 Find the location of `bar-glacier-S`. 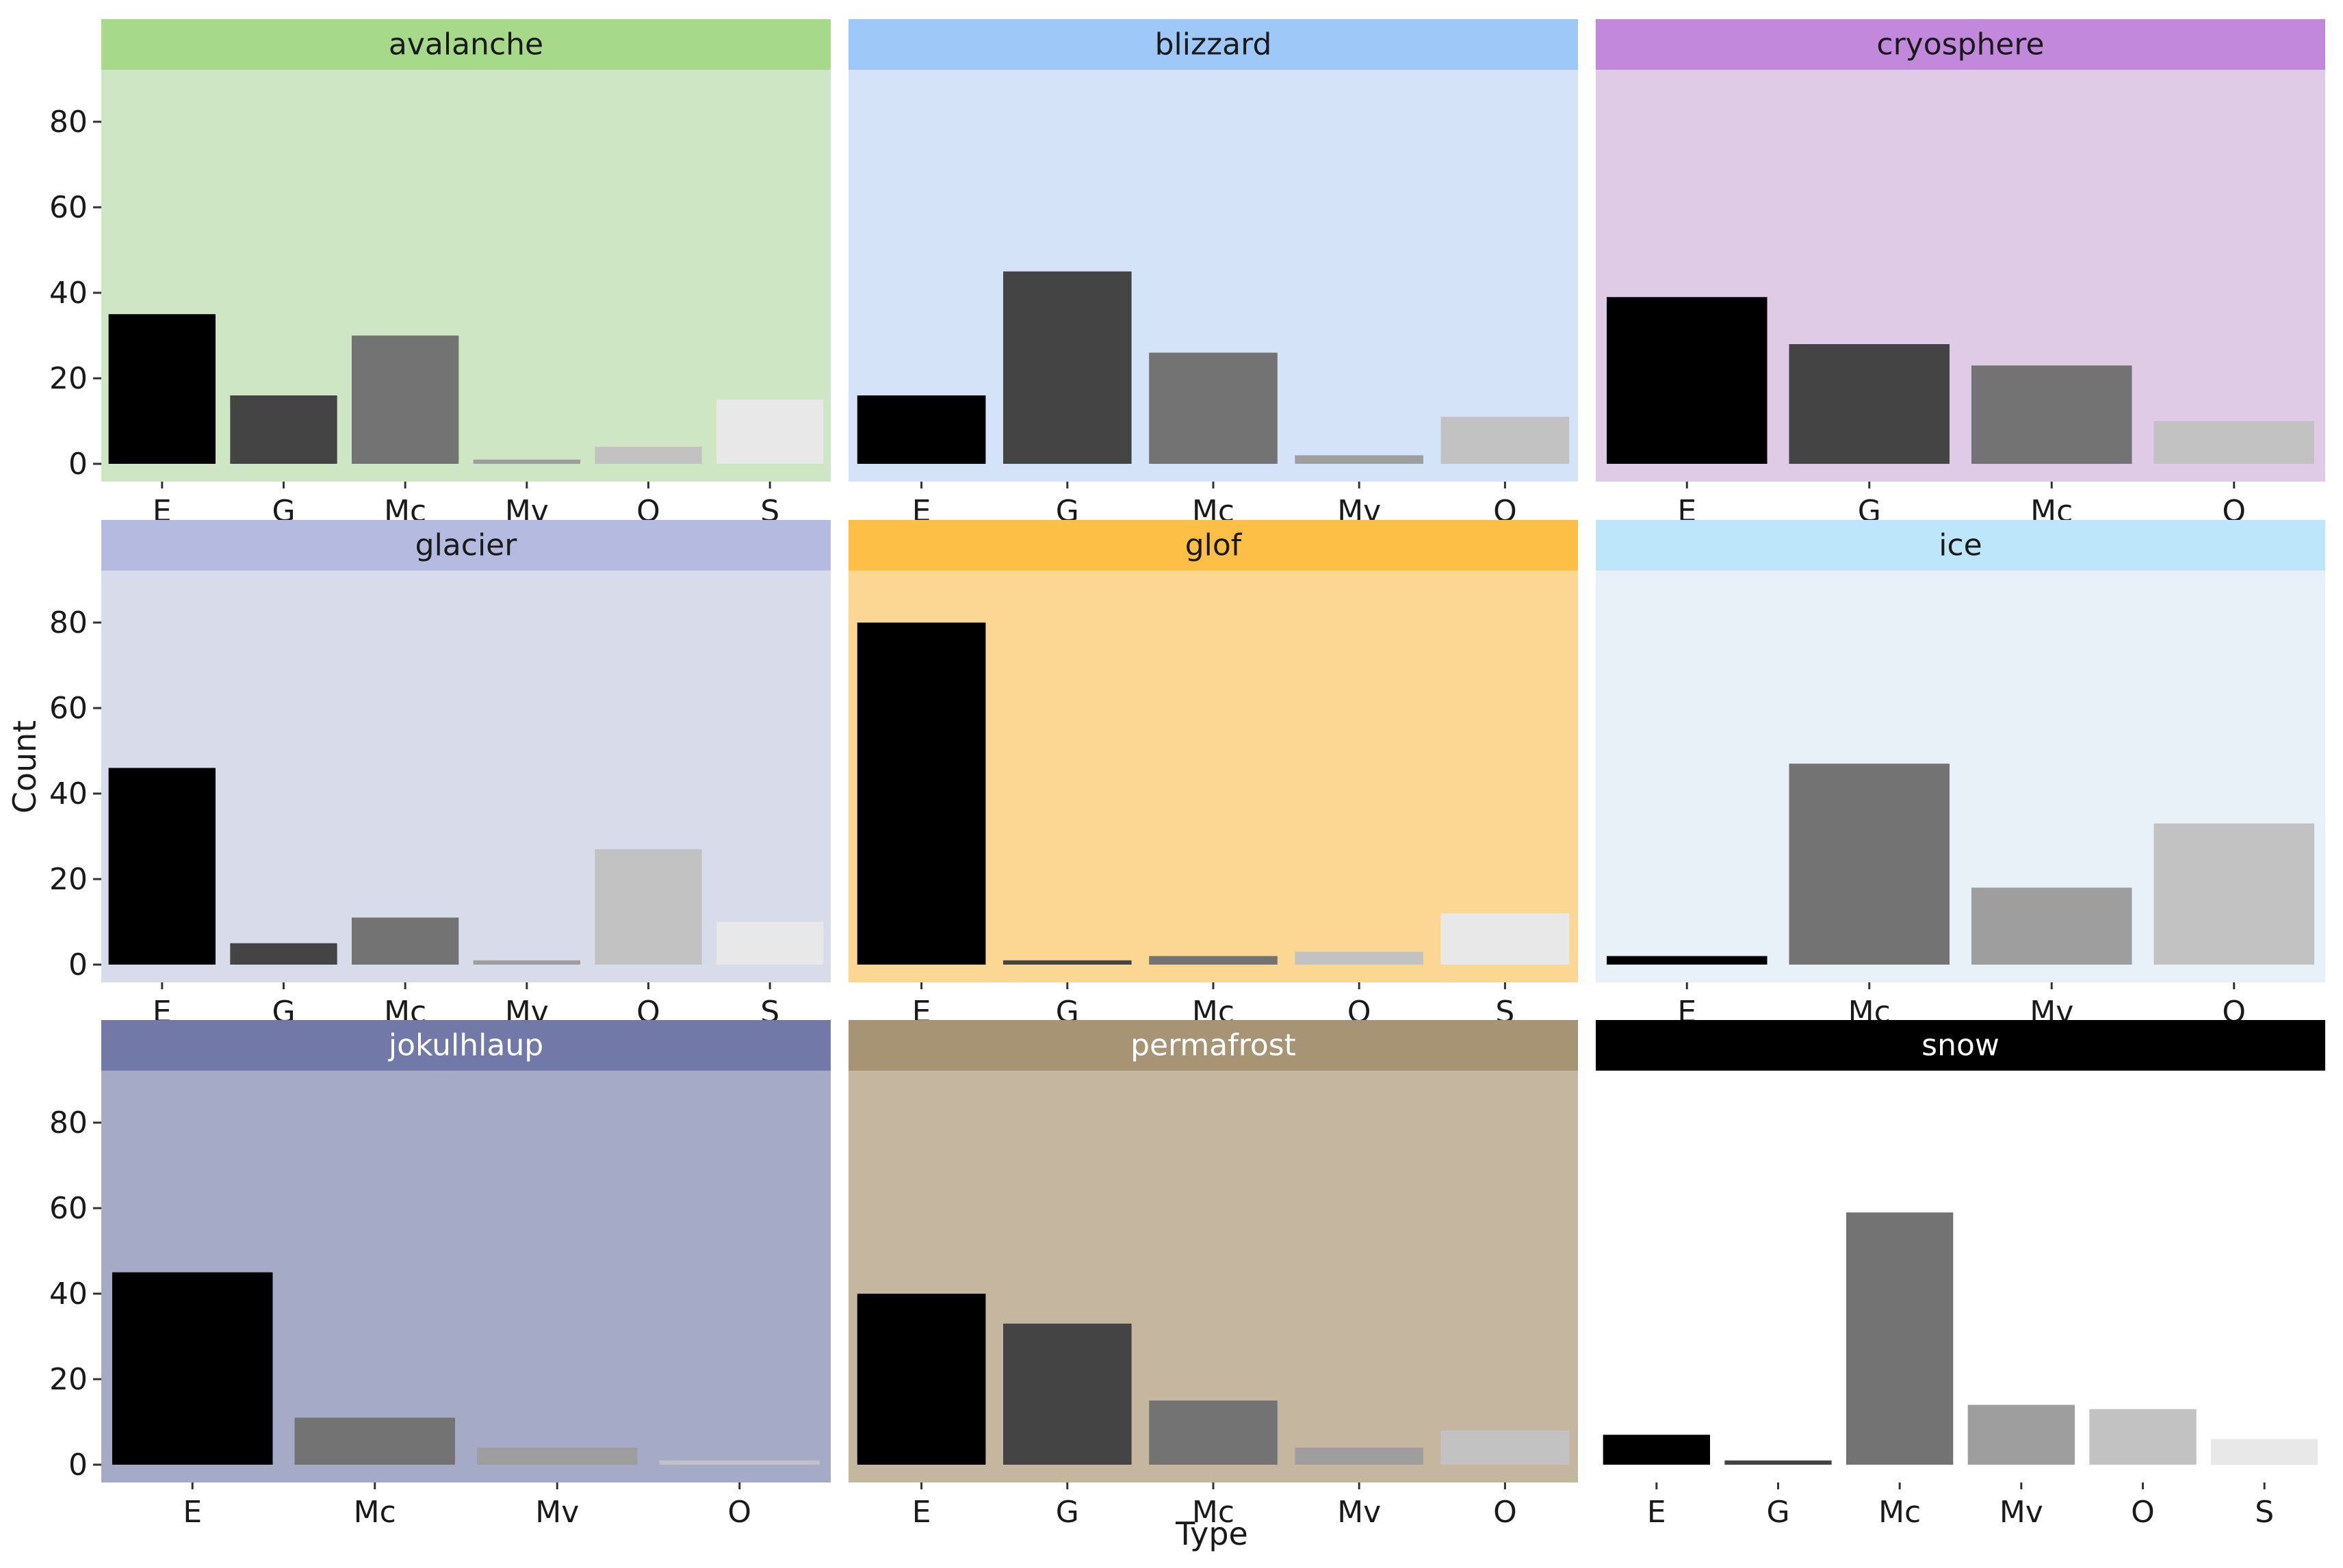

bar-glacier-S is located at coordinates (770, 943).